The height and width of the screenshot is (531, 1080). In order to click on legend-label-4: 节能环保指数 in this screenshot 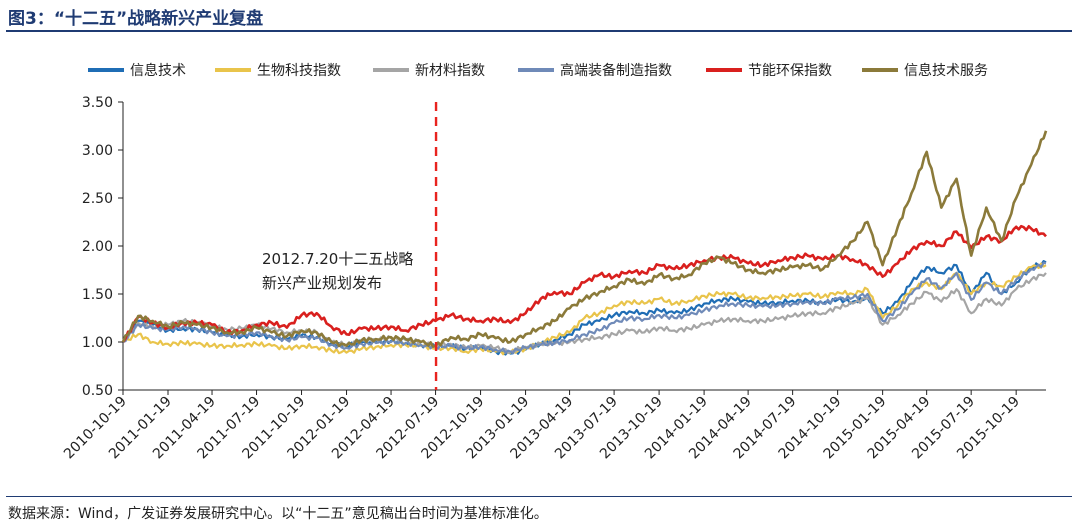, I will do `click(790, 71)`.